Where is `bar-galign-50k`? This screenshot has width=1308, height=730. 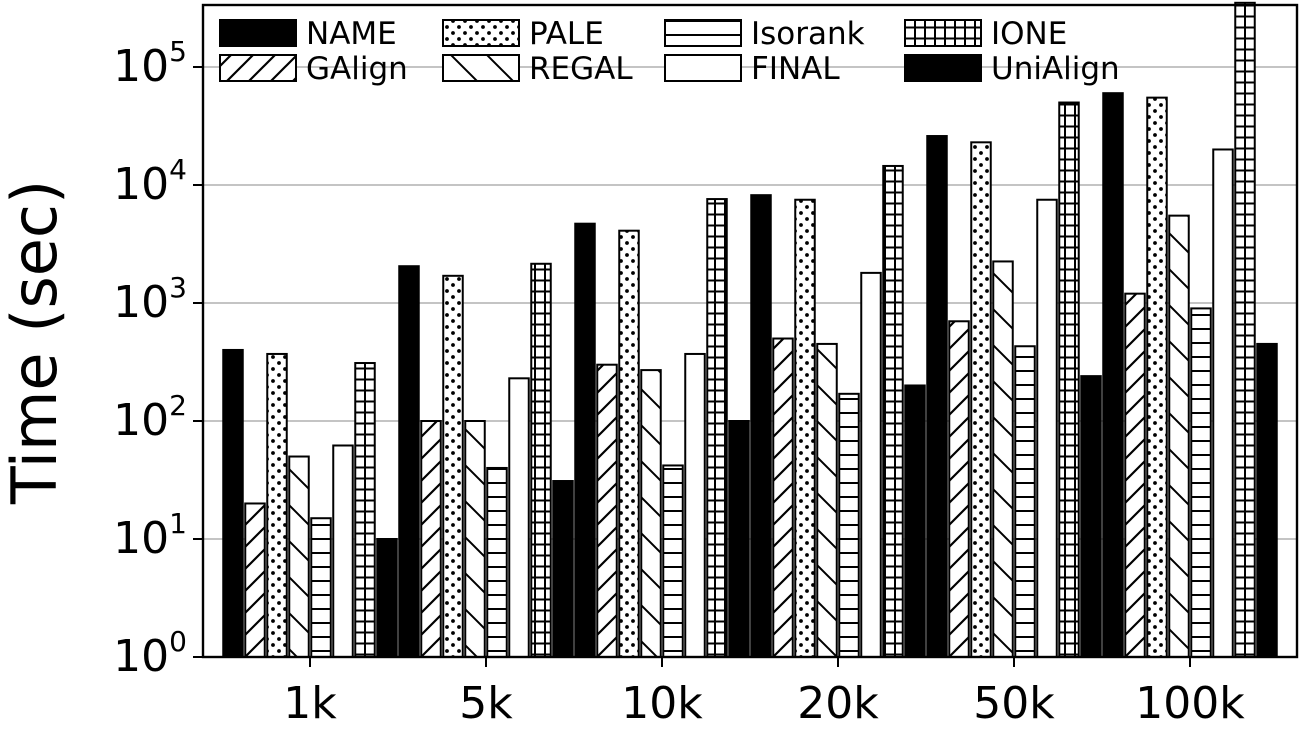 bar-galign-50k is located at coordinates (959, 489).